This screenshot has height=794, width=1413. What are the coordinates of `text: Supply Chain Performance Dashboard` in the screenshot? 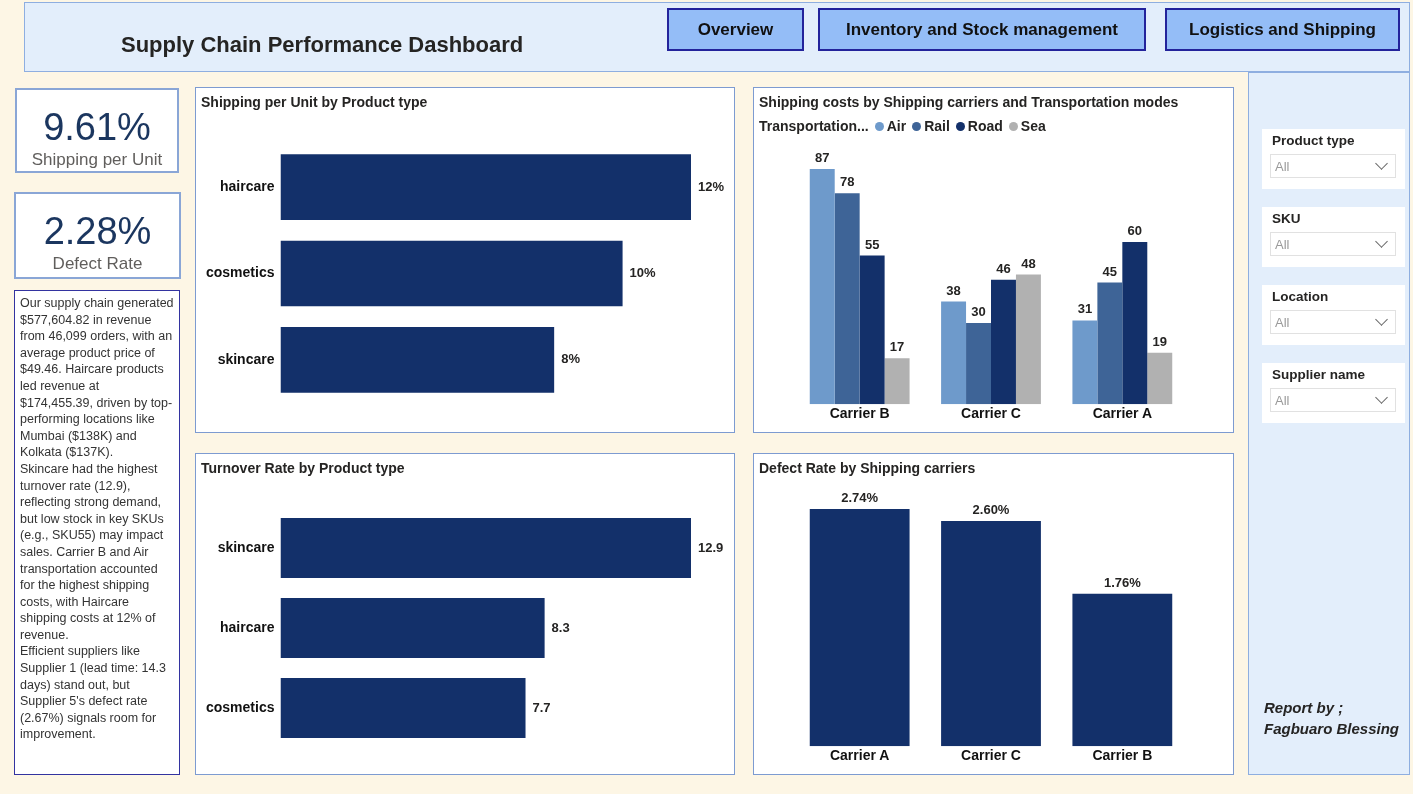 It's located at (322, 45).